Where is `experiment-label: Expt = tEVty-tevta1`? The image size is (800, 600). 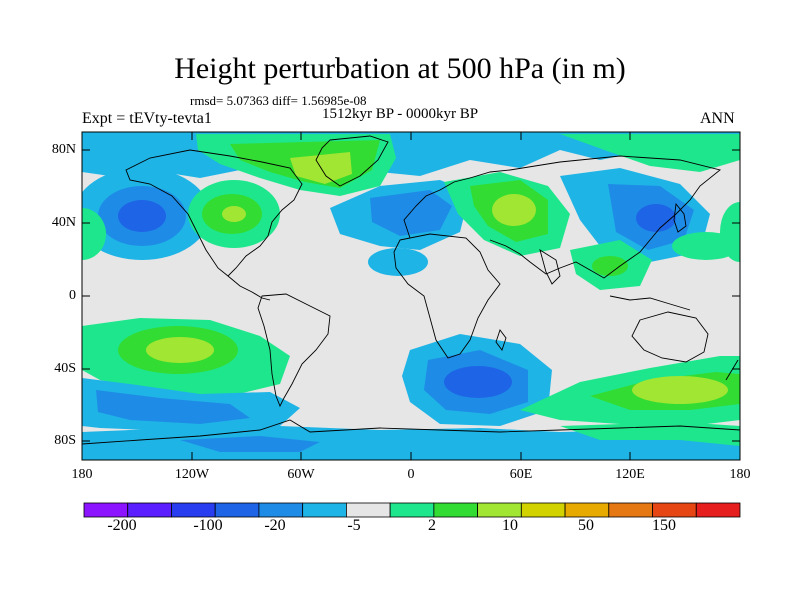
experiment-label: Expt = tEVty-tevta1 is located at coordinates (147, 118).